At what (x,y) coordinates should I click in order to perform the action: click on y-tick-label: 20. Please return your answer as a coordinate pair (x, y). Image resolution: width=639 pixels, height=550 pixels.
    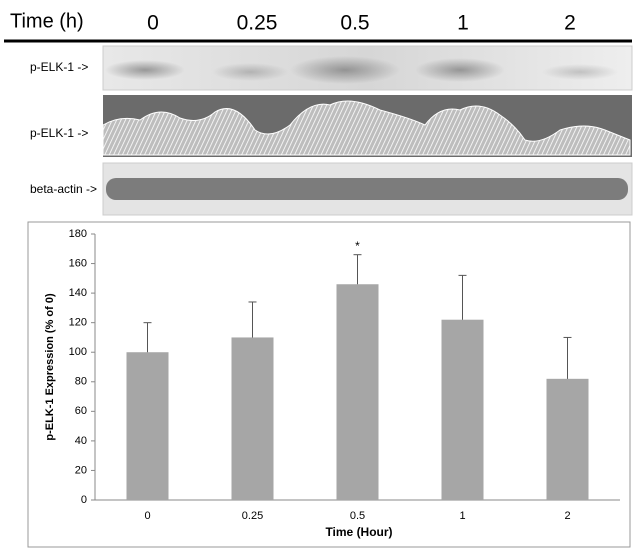
    Looking at the image, I should click on (81, 470).